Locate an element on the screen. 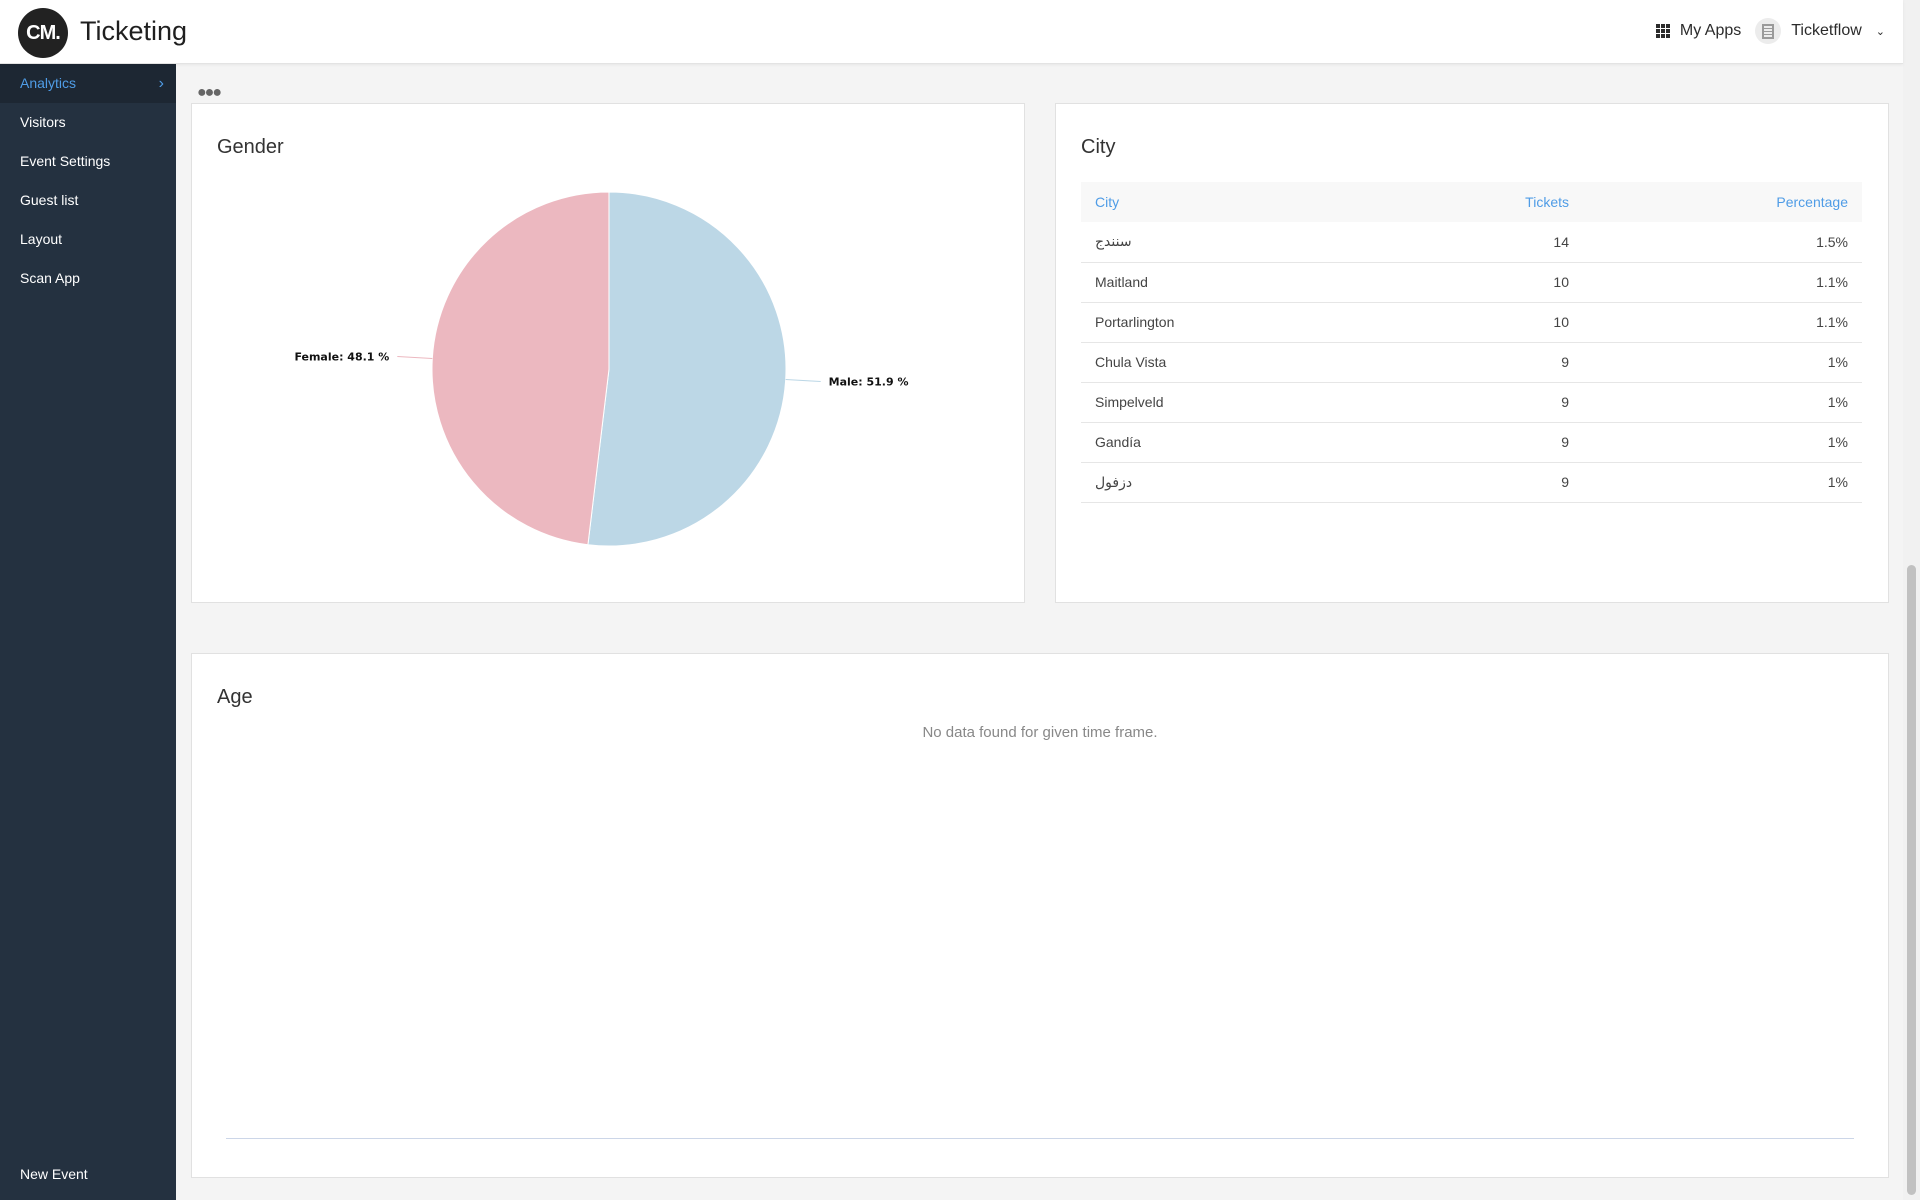 This screenshot has height=1200, width=1920. gender-pie-chart: Male: 51.9 % Female: 48.1 % is located at coordinates (601, 369).